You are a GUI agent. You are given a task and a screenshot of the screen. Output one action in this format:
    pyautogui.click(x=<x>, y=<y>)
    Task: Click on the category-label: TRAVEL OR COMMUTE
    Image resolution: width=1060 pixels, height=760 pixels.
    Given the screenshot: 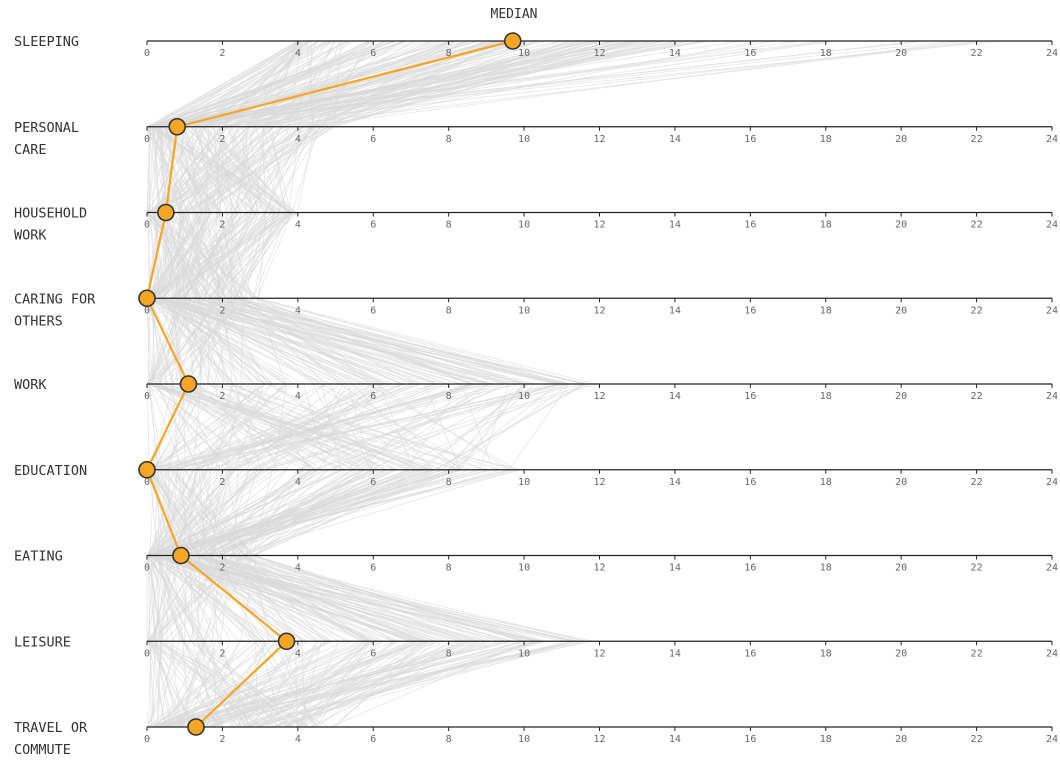 What is the action you would take?
    pyautogui.click(x=51, y=739)
    